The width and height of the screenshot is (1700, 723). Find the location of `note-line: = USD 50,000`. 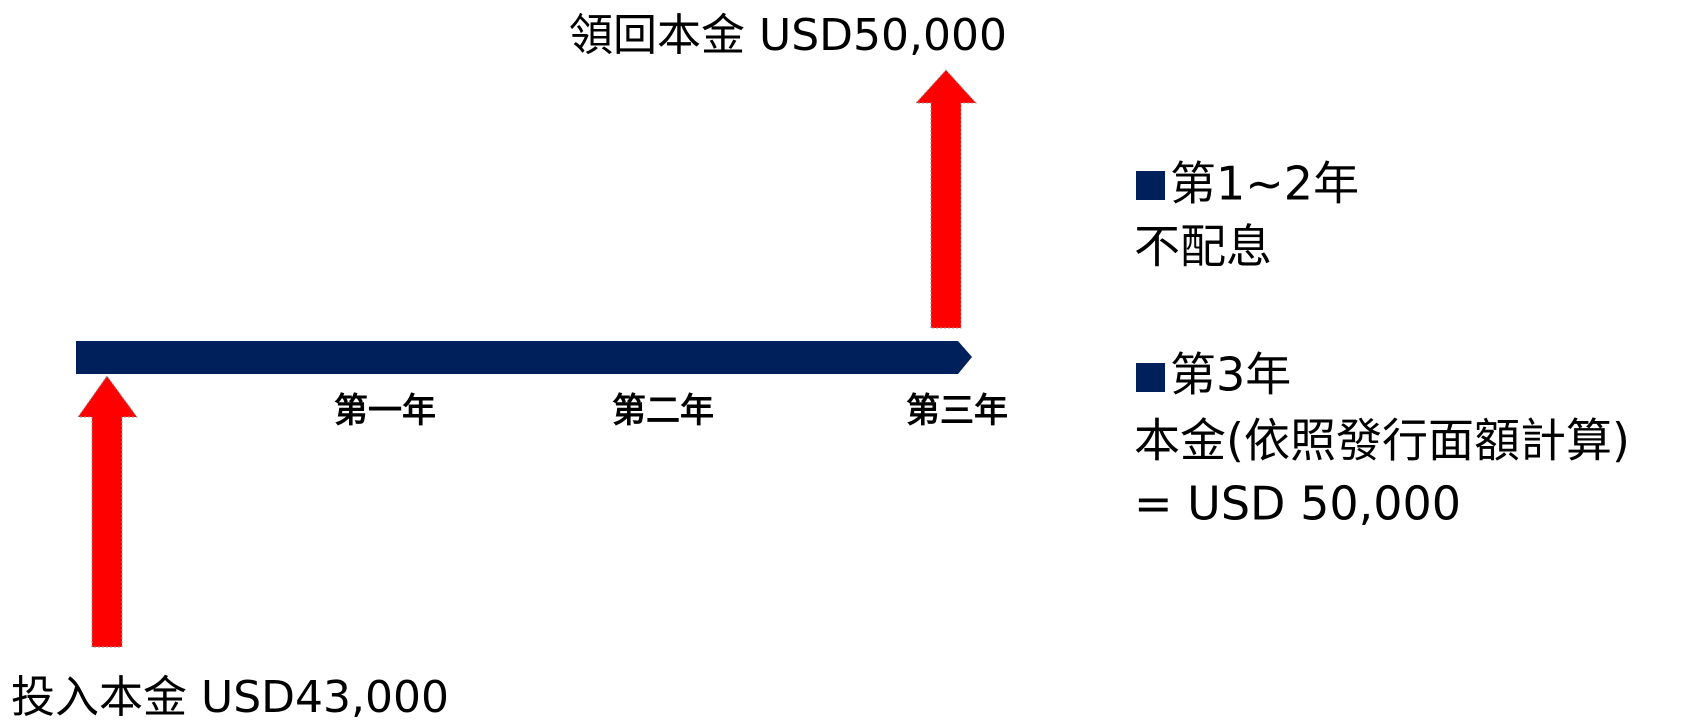

note-line: = USD 50,000 is located at coordinates (1297, 504).